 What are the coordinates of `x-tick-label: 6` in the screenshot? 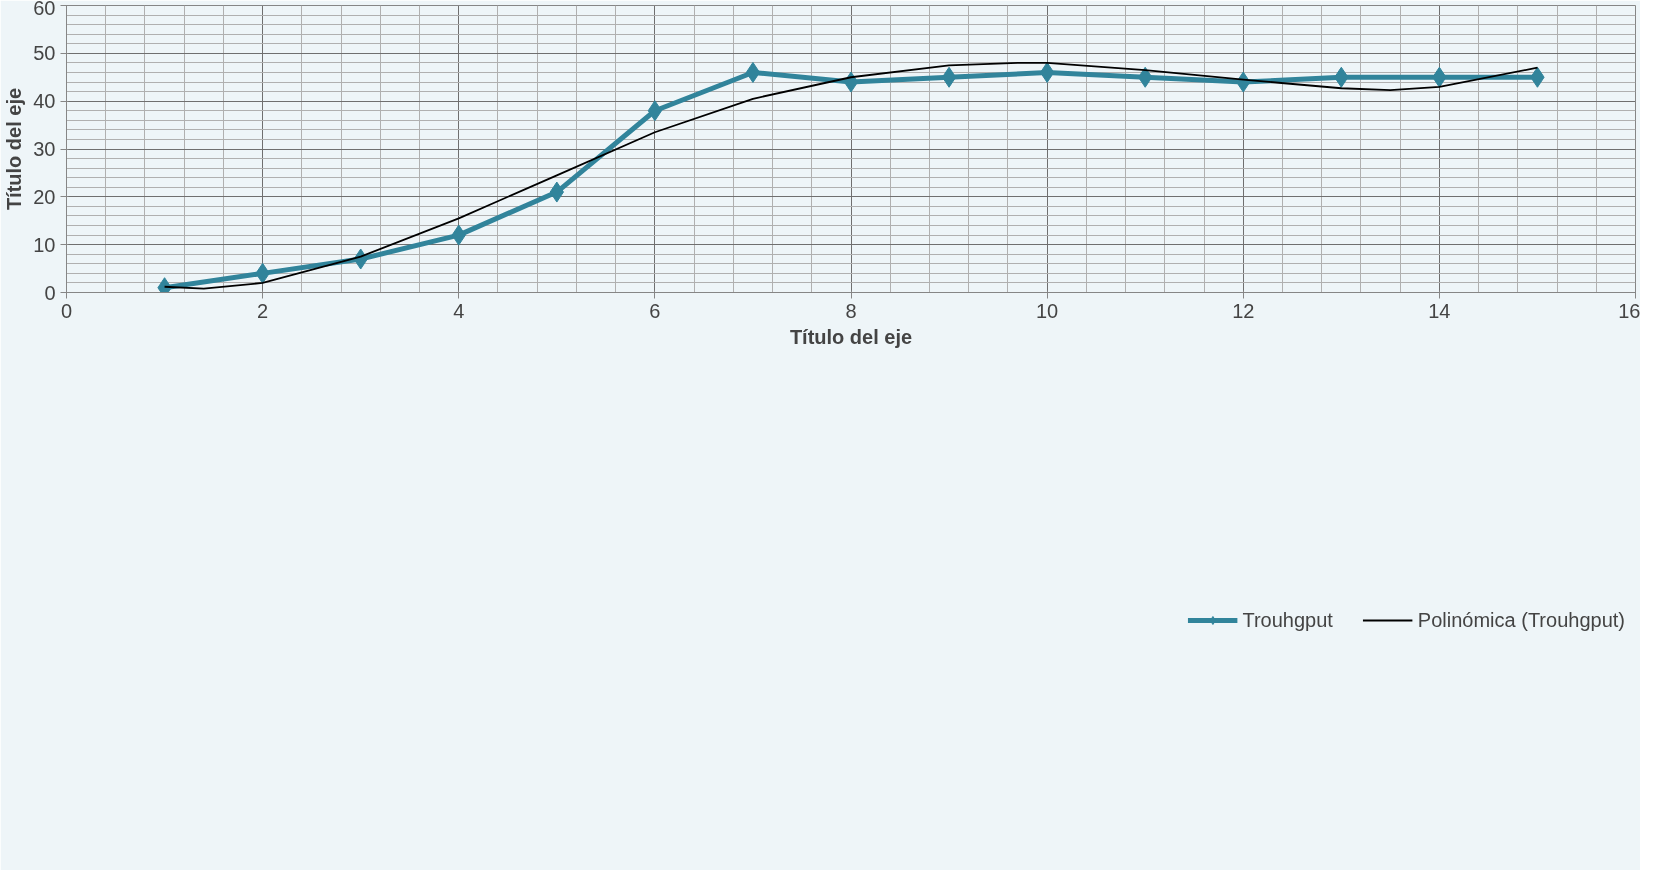 It's located at (655, 310).